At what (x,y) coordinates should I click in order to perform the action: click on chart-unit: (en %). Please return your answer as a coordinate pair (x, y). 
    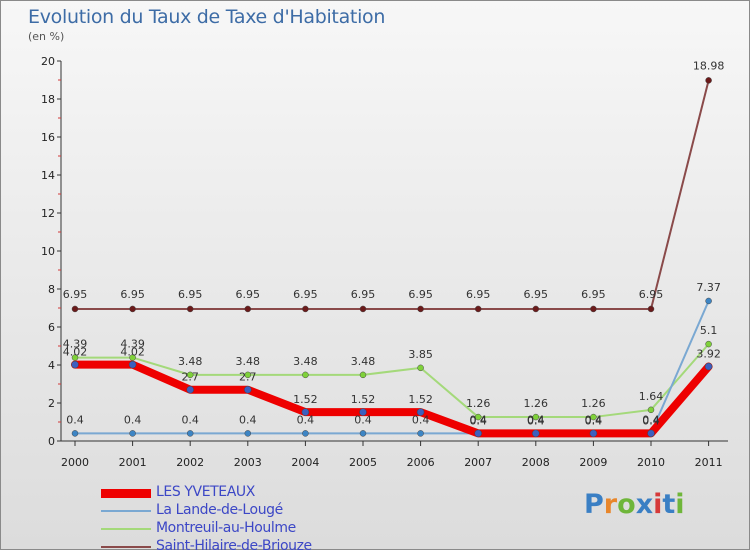
    Looking at the image, I should click on (46, 36).